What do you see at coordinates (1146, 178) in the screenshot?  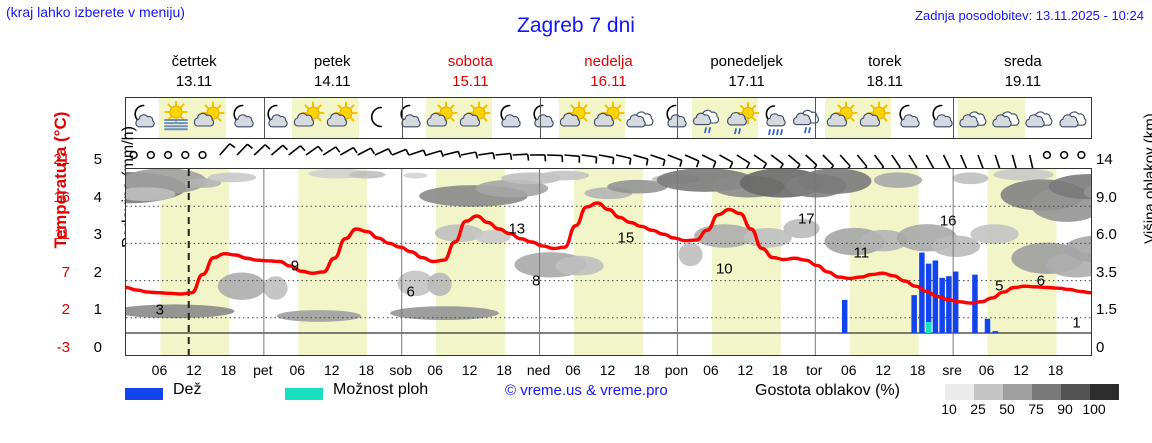 I see `cloud-height-axis-title: Višina oblakov (km)` at bounding box center [1146, 178].